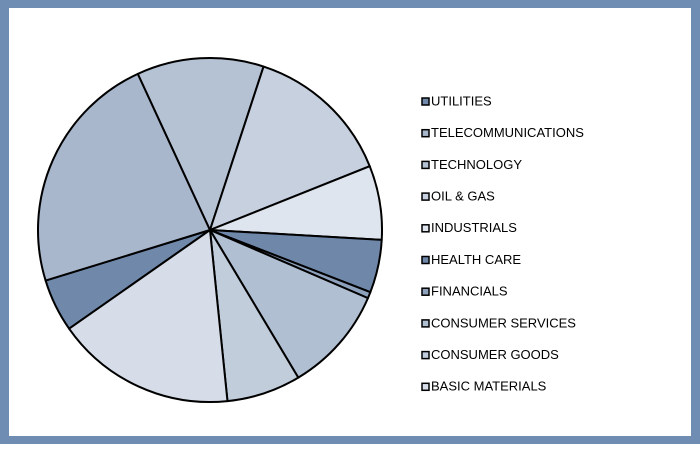 The image size is (700, 449). I want to click on legend-label: TECHNOLOGY, so click(476, 164).